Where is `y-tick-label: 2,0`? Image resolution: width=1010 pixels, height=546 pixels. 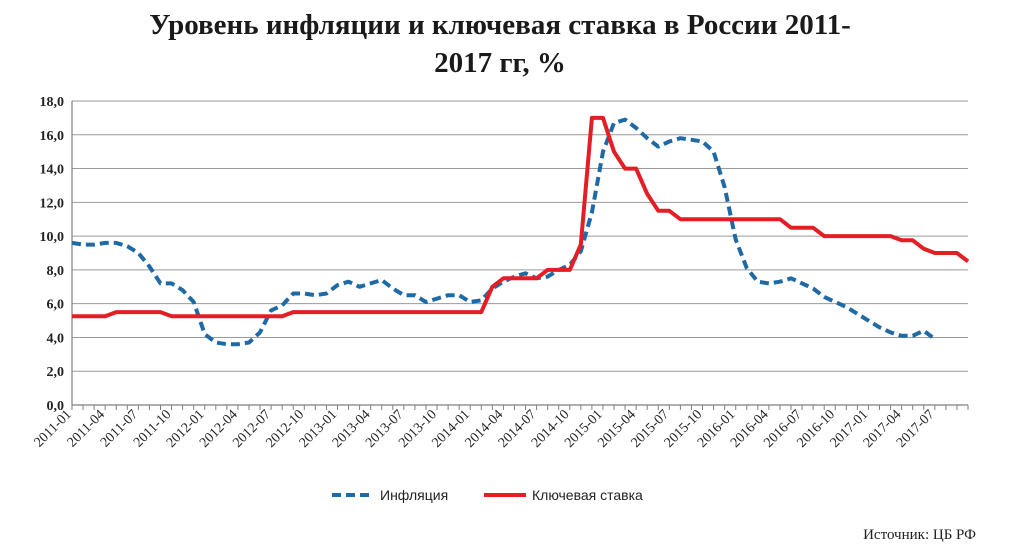
y-tick-label: 2,0 is located at coordinates (56, 372).